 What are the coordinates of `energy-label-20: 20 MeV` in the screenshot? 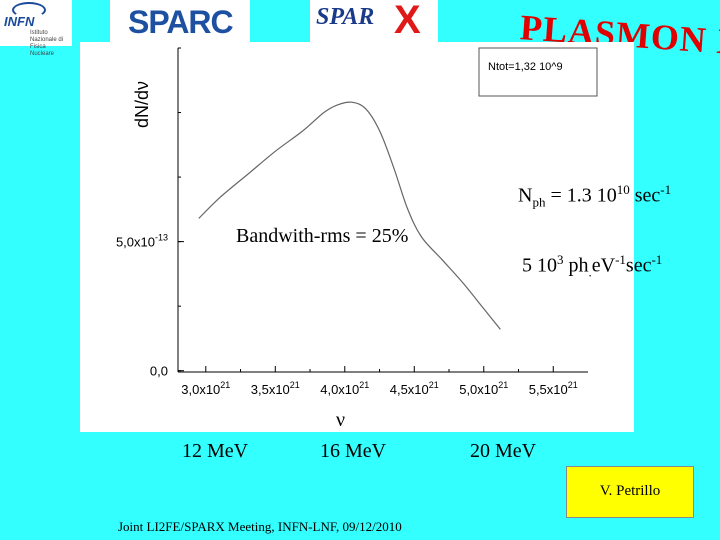 It's located at (503, 451).